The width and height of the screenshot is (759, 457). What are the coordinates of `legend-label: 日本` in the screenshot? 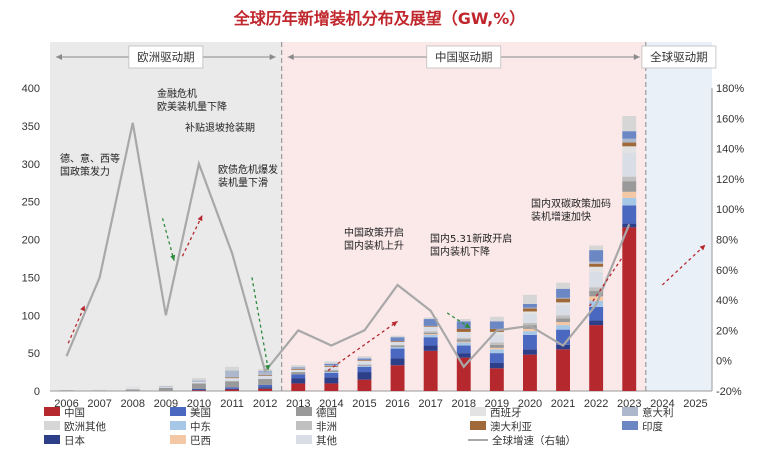 It's located at (74, 440).